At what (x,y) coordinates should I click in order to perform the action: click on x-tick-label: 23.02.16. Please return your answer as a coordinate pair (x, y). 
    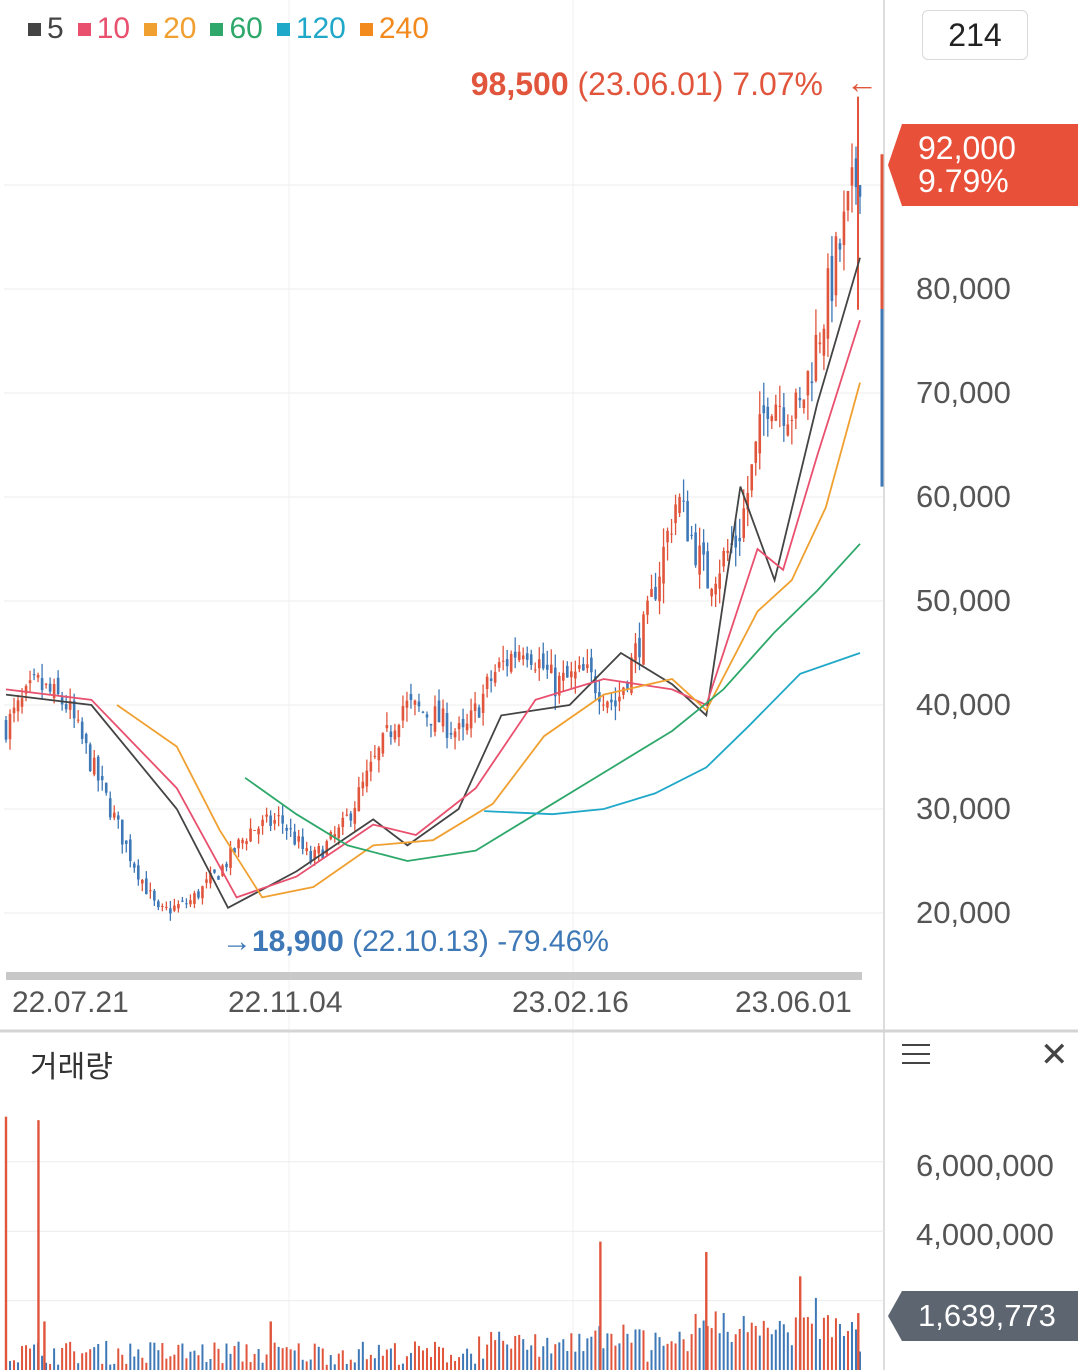
    Looking at the image, I should click on (570, 1002).